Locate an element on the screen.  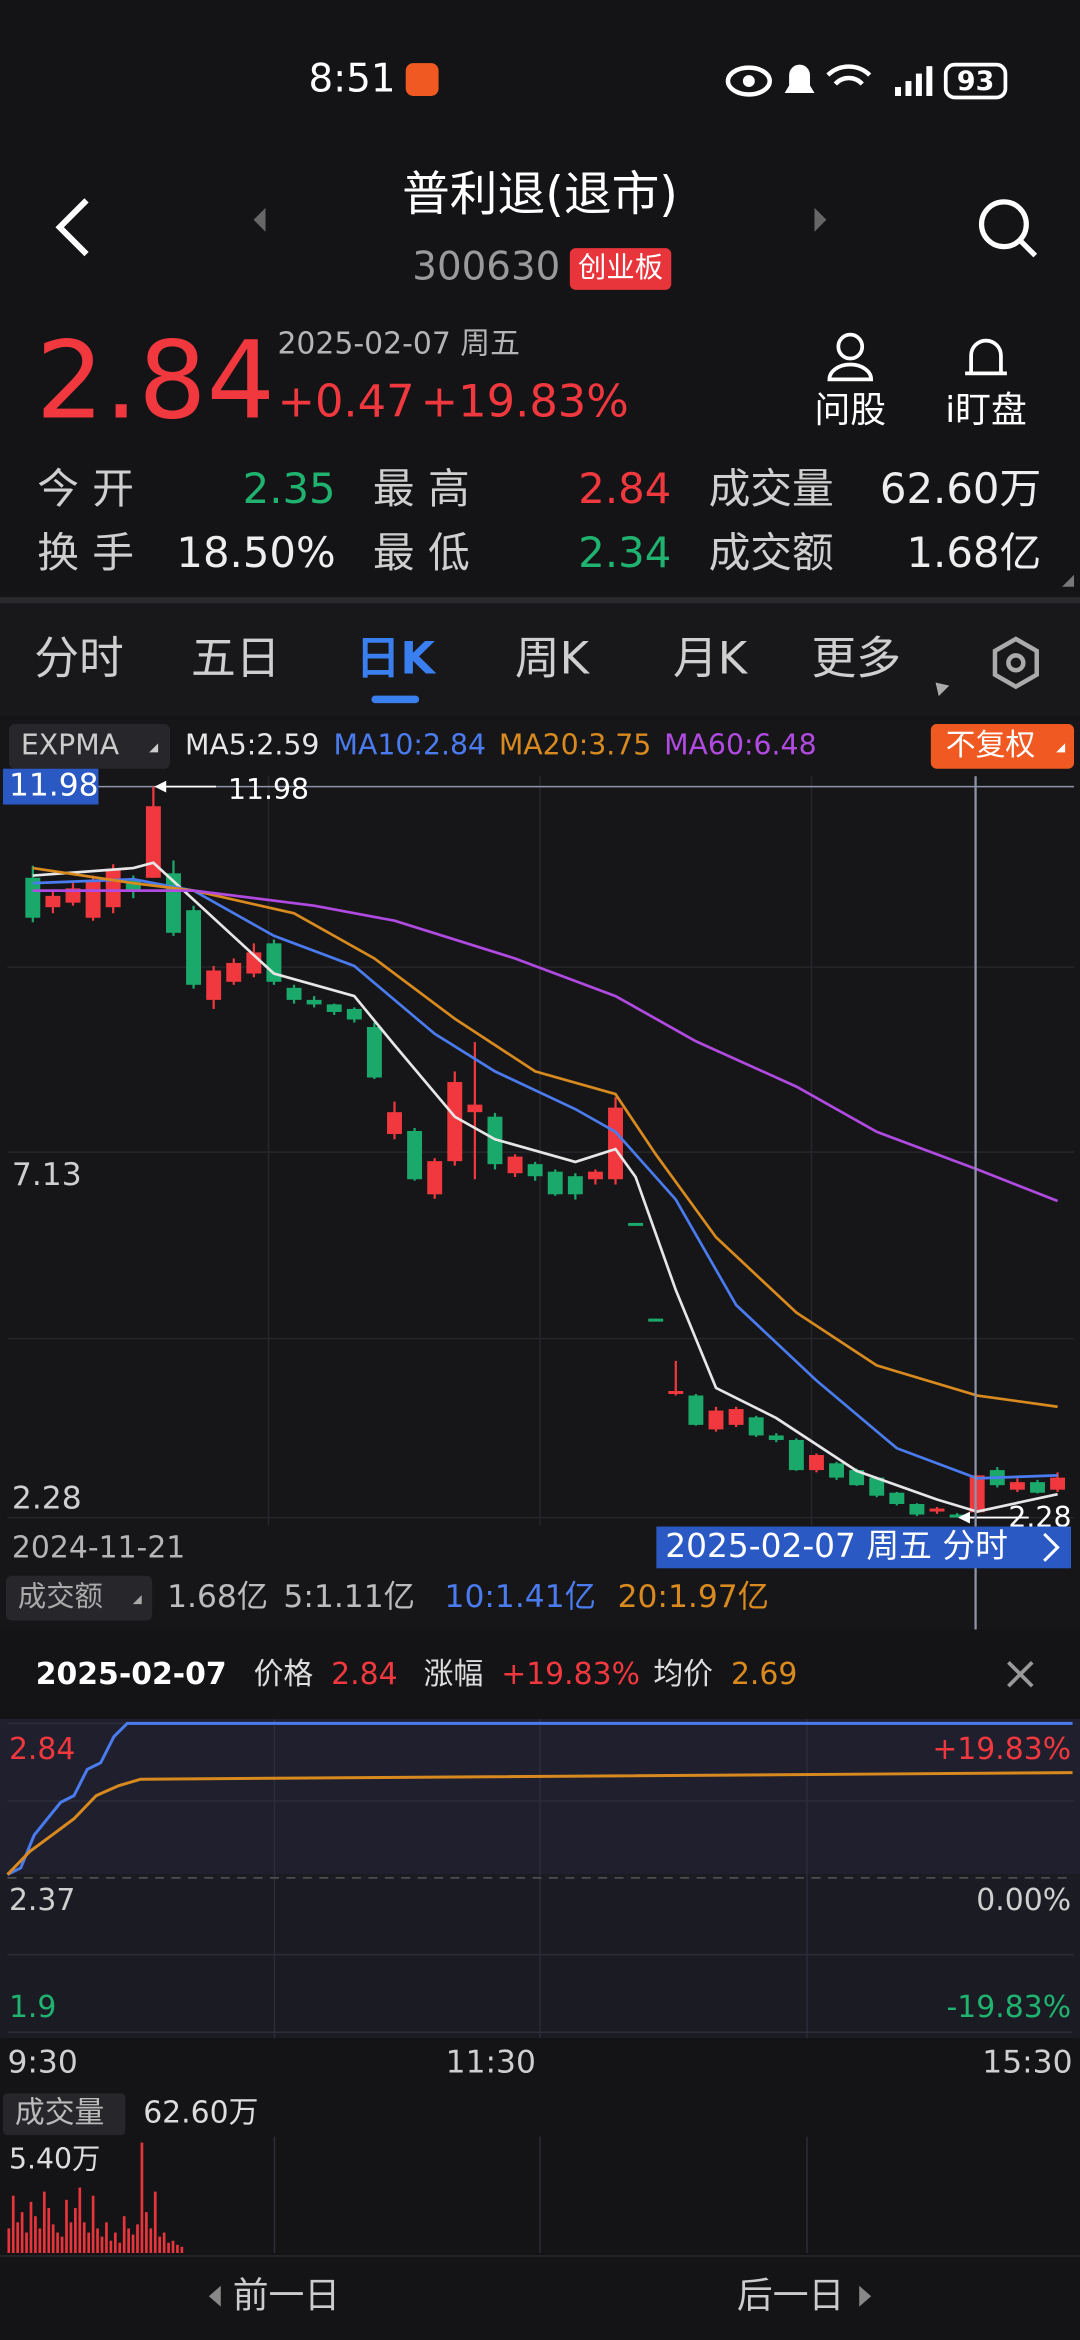
ask-button: 问股 is located at coordinates (850, 410).